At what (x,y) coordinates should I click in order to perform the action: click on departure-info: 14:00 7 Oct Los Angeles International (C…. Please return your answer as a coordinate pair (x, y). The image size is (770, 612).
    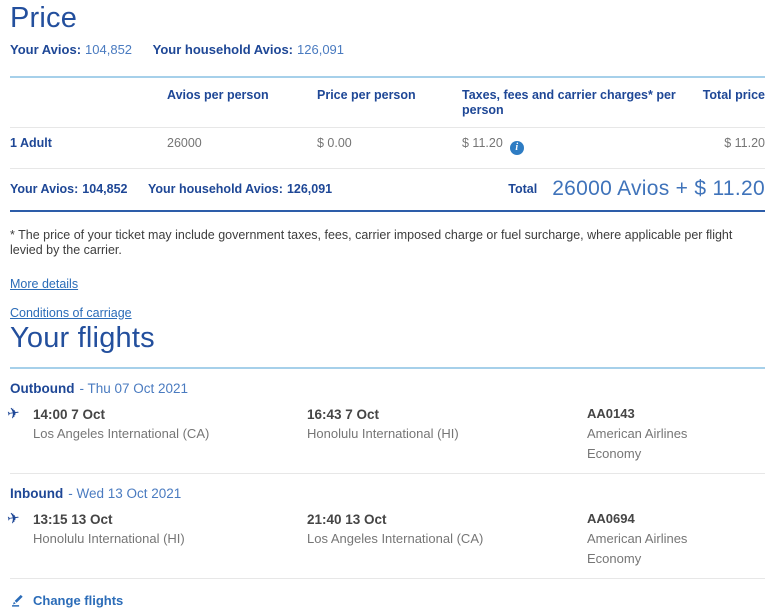
    Looking at the image, I should click on (170, 434).